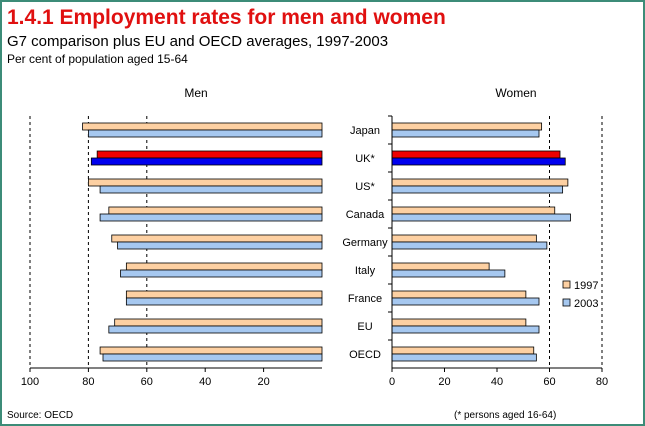 The height and width of the screenshot is (426, 645). I want to click on category-label: Japan, so click(365, 131).